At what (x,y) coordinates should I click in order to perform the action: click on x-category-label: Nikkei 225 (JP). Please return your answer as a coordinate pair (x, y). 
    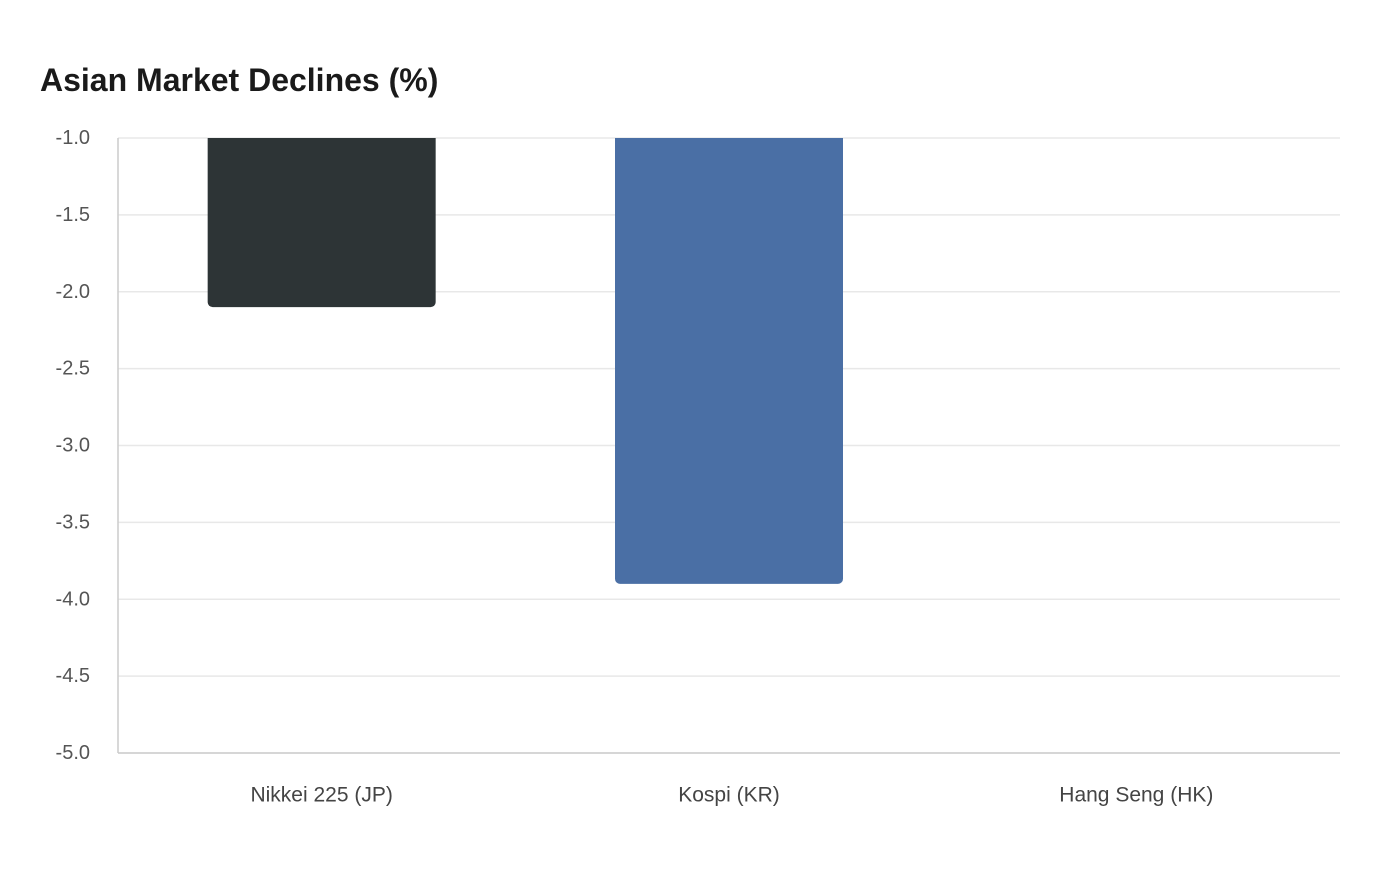
    Looking at the image, I should click on (321, 795).